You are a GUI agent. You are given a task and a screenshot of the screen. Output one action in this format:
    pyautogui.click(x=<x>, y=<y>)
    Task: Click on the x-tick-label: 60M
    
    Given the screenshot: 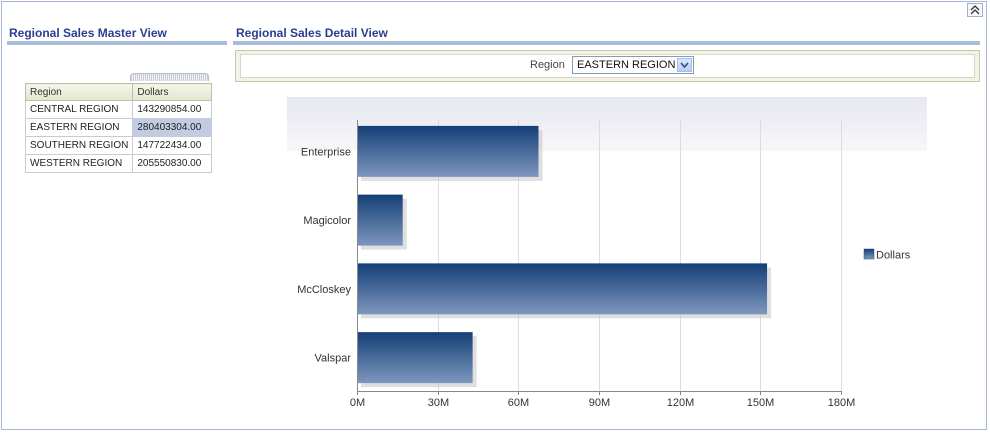 What is the action you would take?
    pyautogui.click(x=518, y=403)
    